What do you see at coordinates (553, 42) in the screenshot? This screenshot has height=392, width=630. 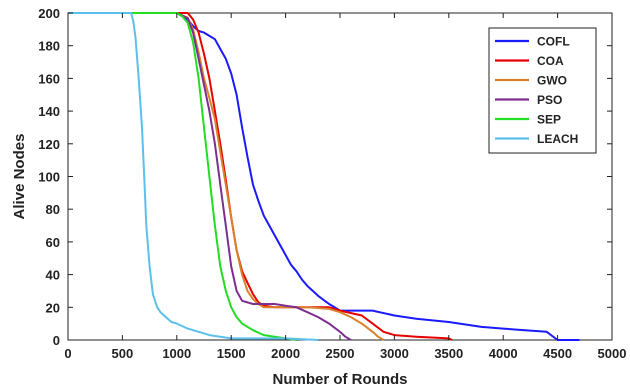 I see `legend-label-cofl: COFL` at bounding box center [553, 42].